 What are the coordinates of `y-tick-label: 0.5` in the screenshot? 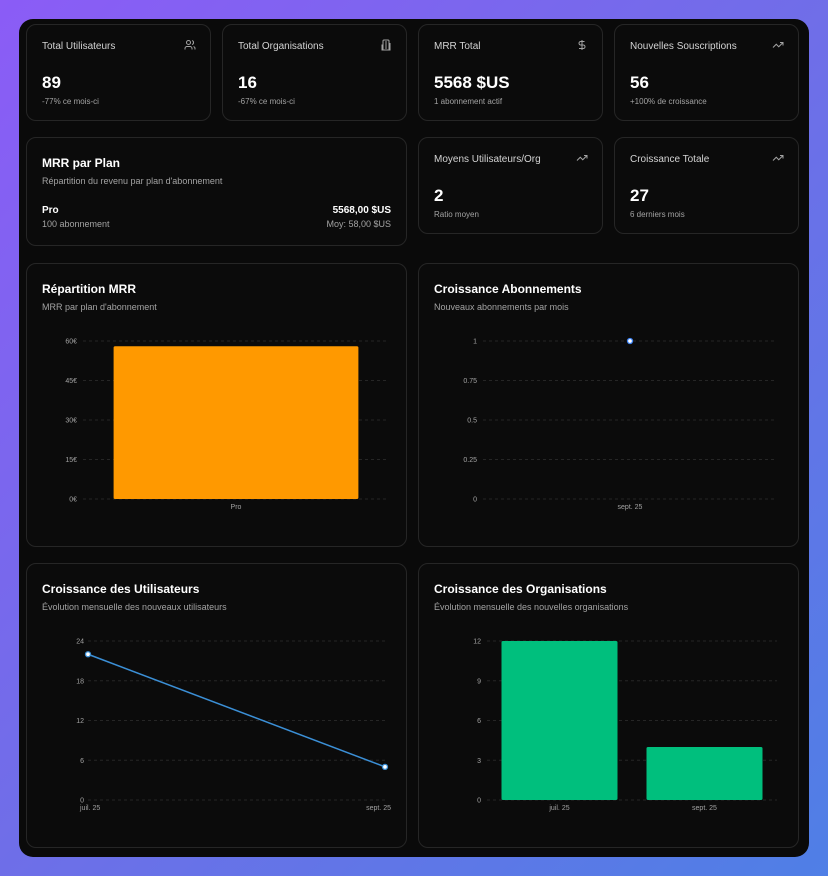 It's located at (472, 421).